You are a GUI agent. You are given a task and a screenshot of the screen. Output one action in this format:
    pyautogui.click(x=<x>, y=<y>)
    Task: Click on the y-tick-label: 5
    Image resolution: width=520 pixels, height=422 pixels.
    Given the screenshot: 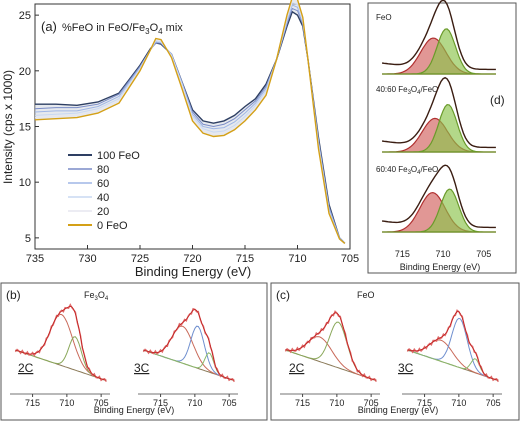 What is the action you would take?
    pyautogui.click(x=28, y=239)
    